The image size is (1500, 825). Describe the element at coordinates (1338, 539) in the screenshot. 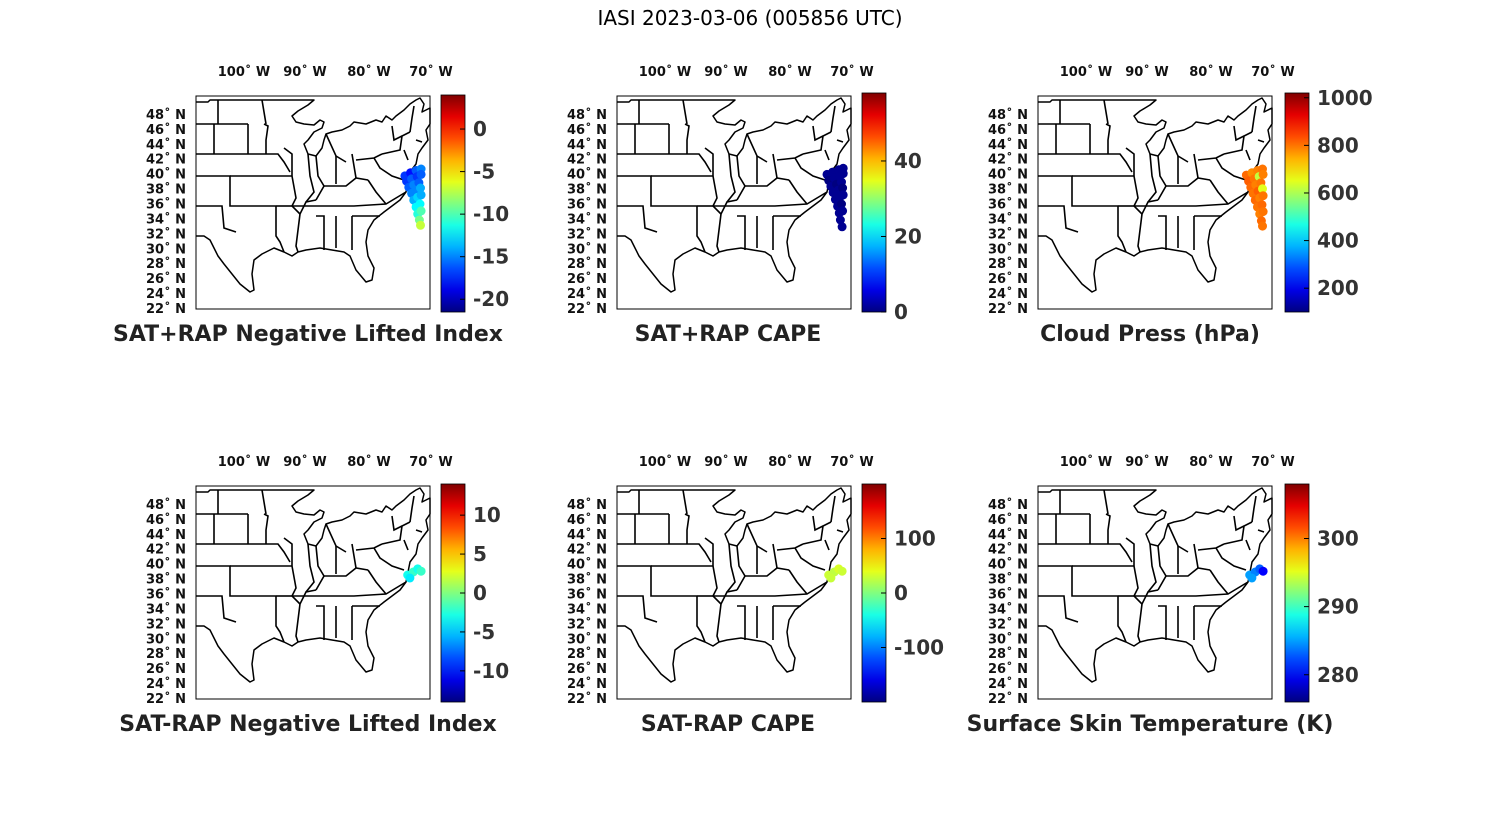

I see `colorbar-tick-label: 300` at that location.